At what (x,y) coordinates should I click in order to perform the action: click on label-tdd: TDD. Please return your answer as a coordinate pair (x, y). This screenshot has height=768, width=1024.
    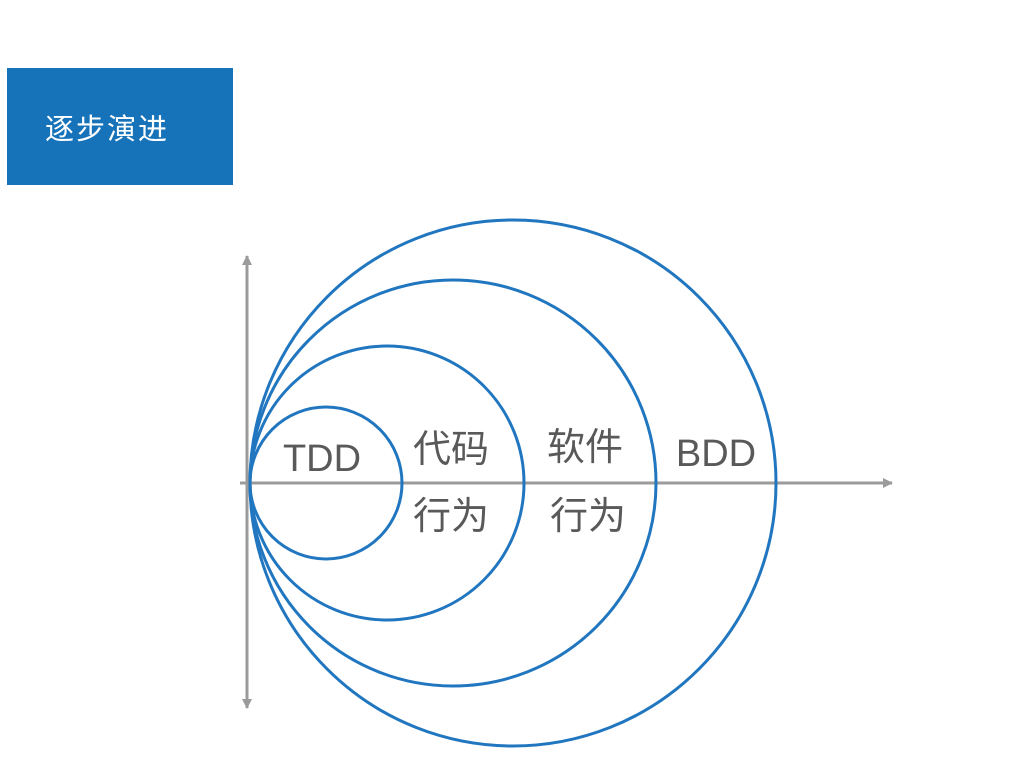
    Looking at the image, I should click on (322, 459).